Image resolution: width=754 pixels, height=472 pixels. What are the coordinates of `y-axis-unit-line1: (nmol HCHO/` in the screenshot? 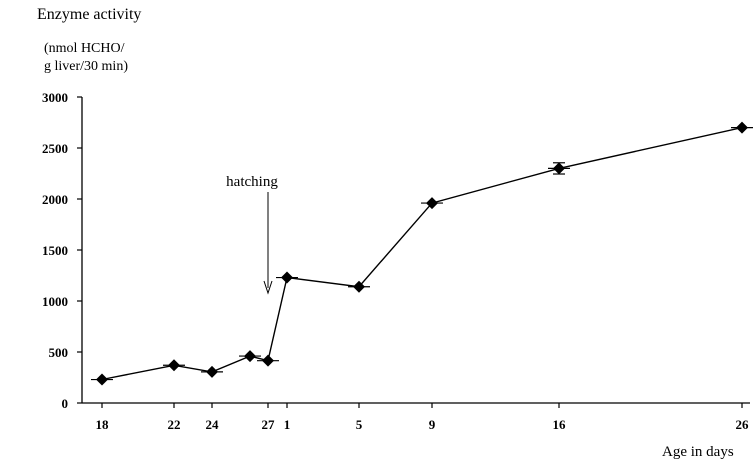 It's located at (84, 48).